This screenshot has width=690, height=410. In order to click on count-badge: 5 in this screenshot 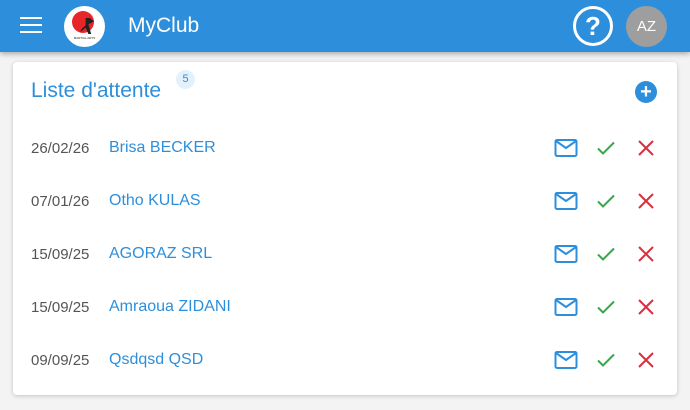, I will do `click(185, 79)`.